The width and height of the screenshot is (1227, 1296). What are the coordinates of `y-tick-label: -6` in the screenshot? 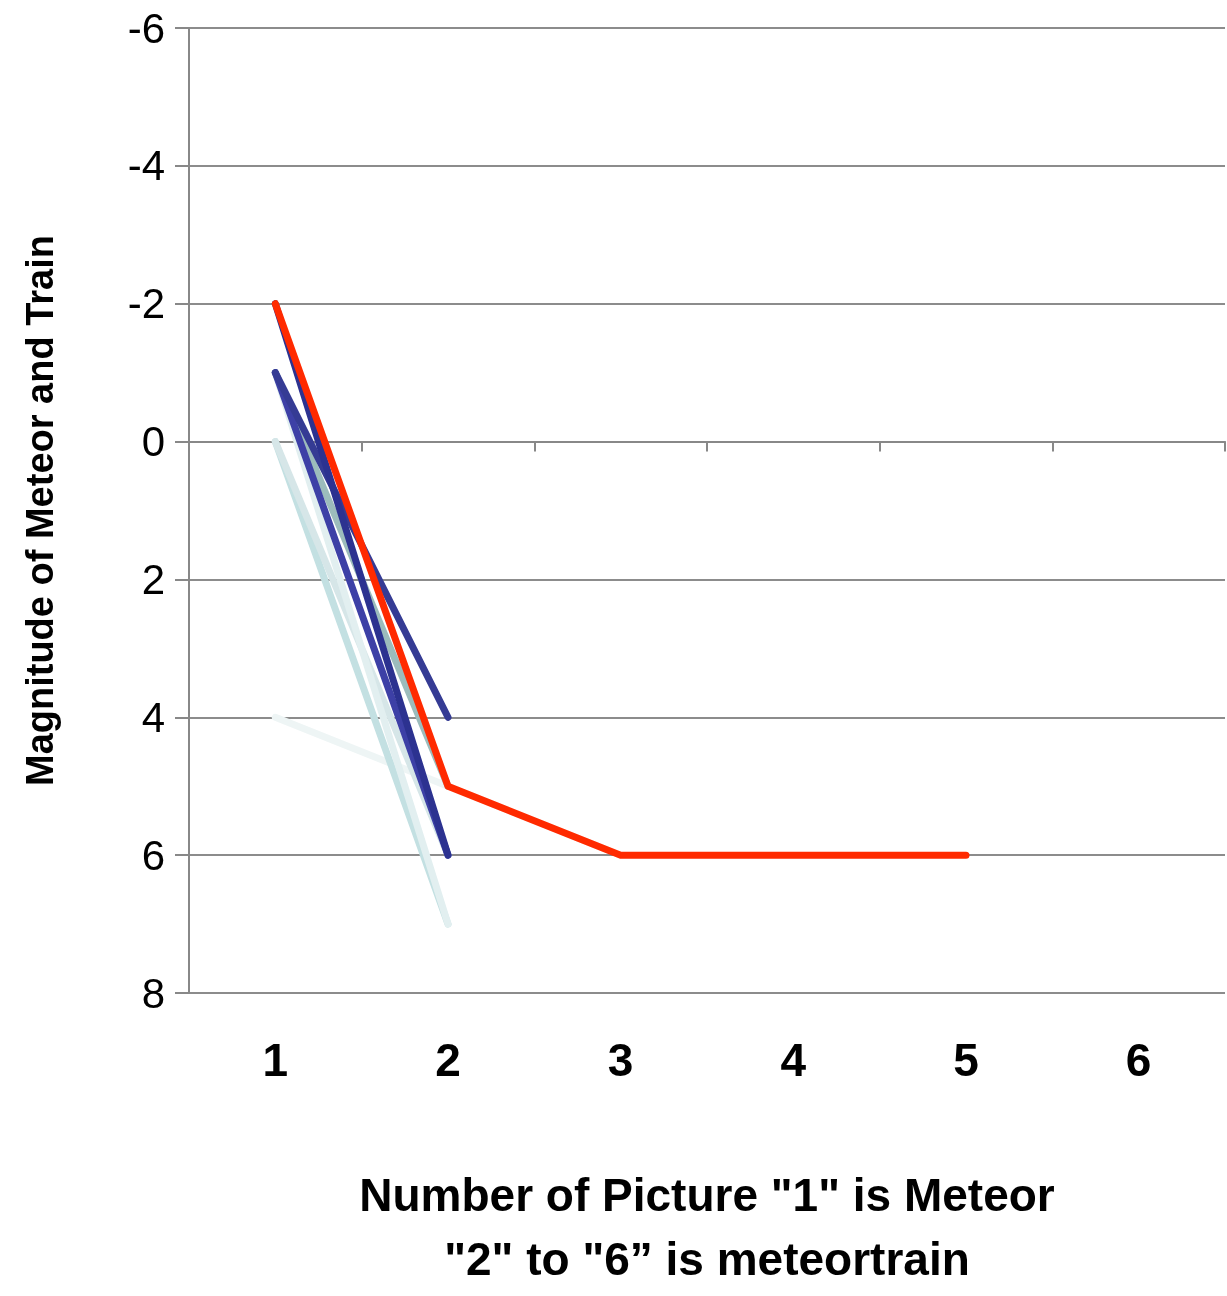 It's located at (146, 28).